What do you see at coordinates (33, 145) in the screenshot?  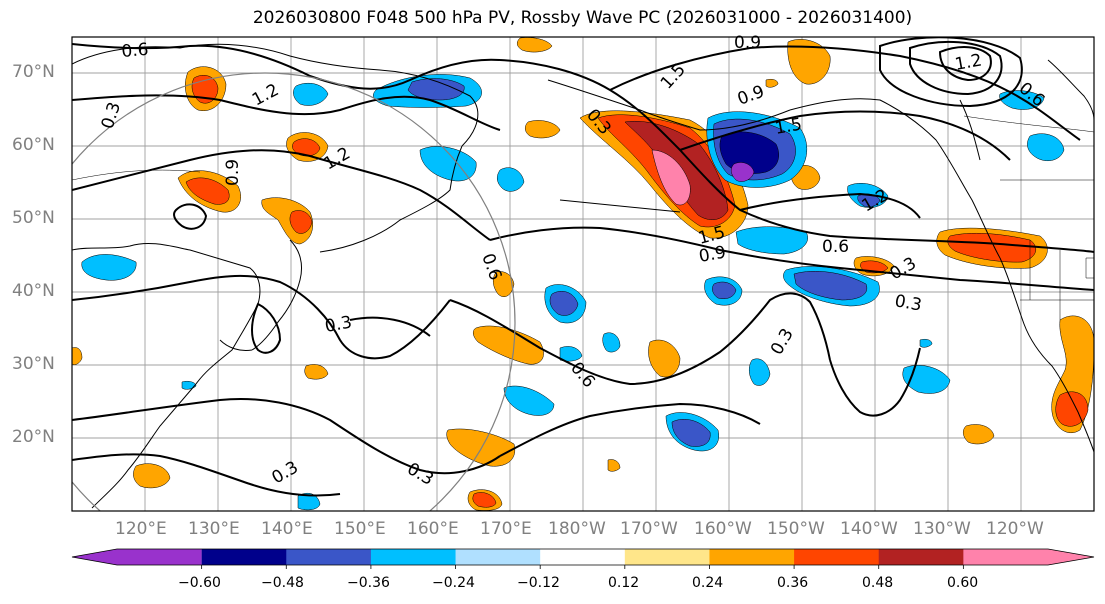 I see `lat-label: 60°N` at bounding box center [33, 145].